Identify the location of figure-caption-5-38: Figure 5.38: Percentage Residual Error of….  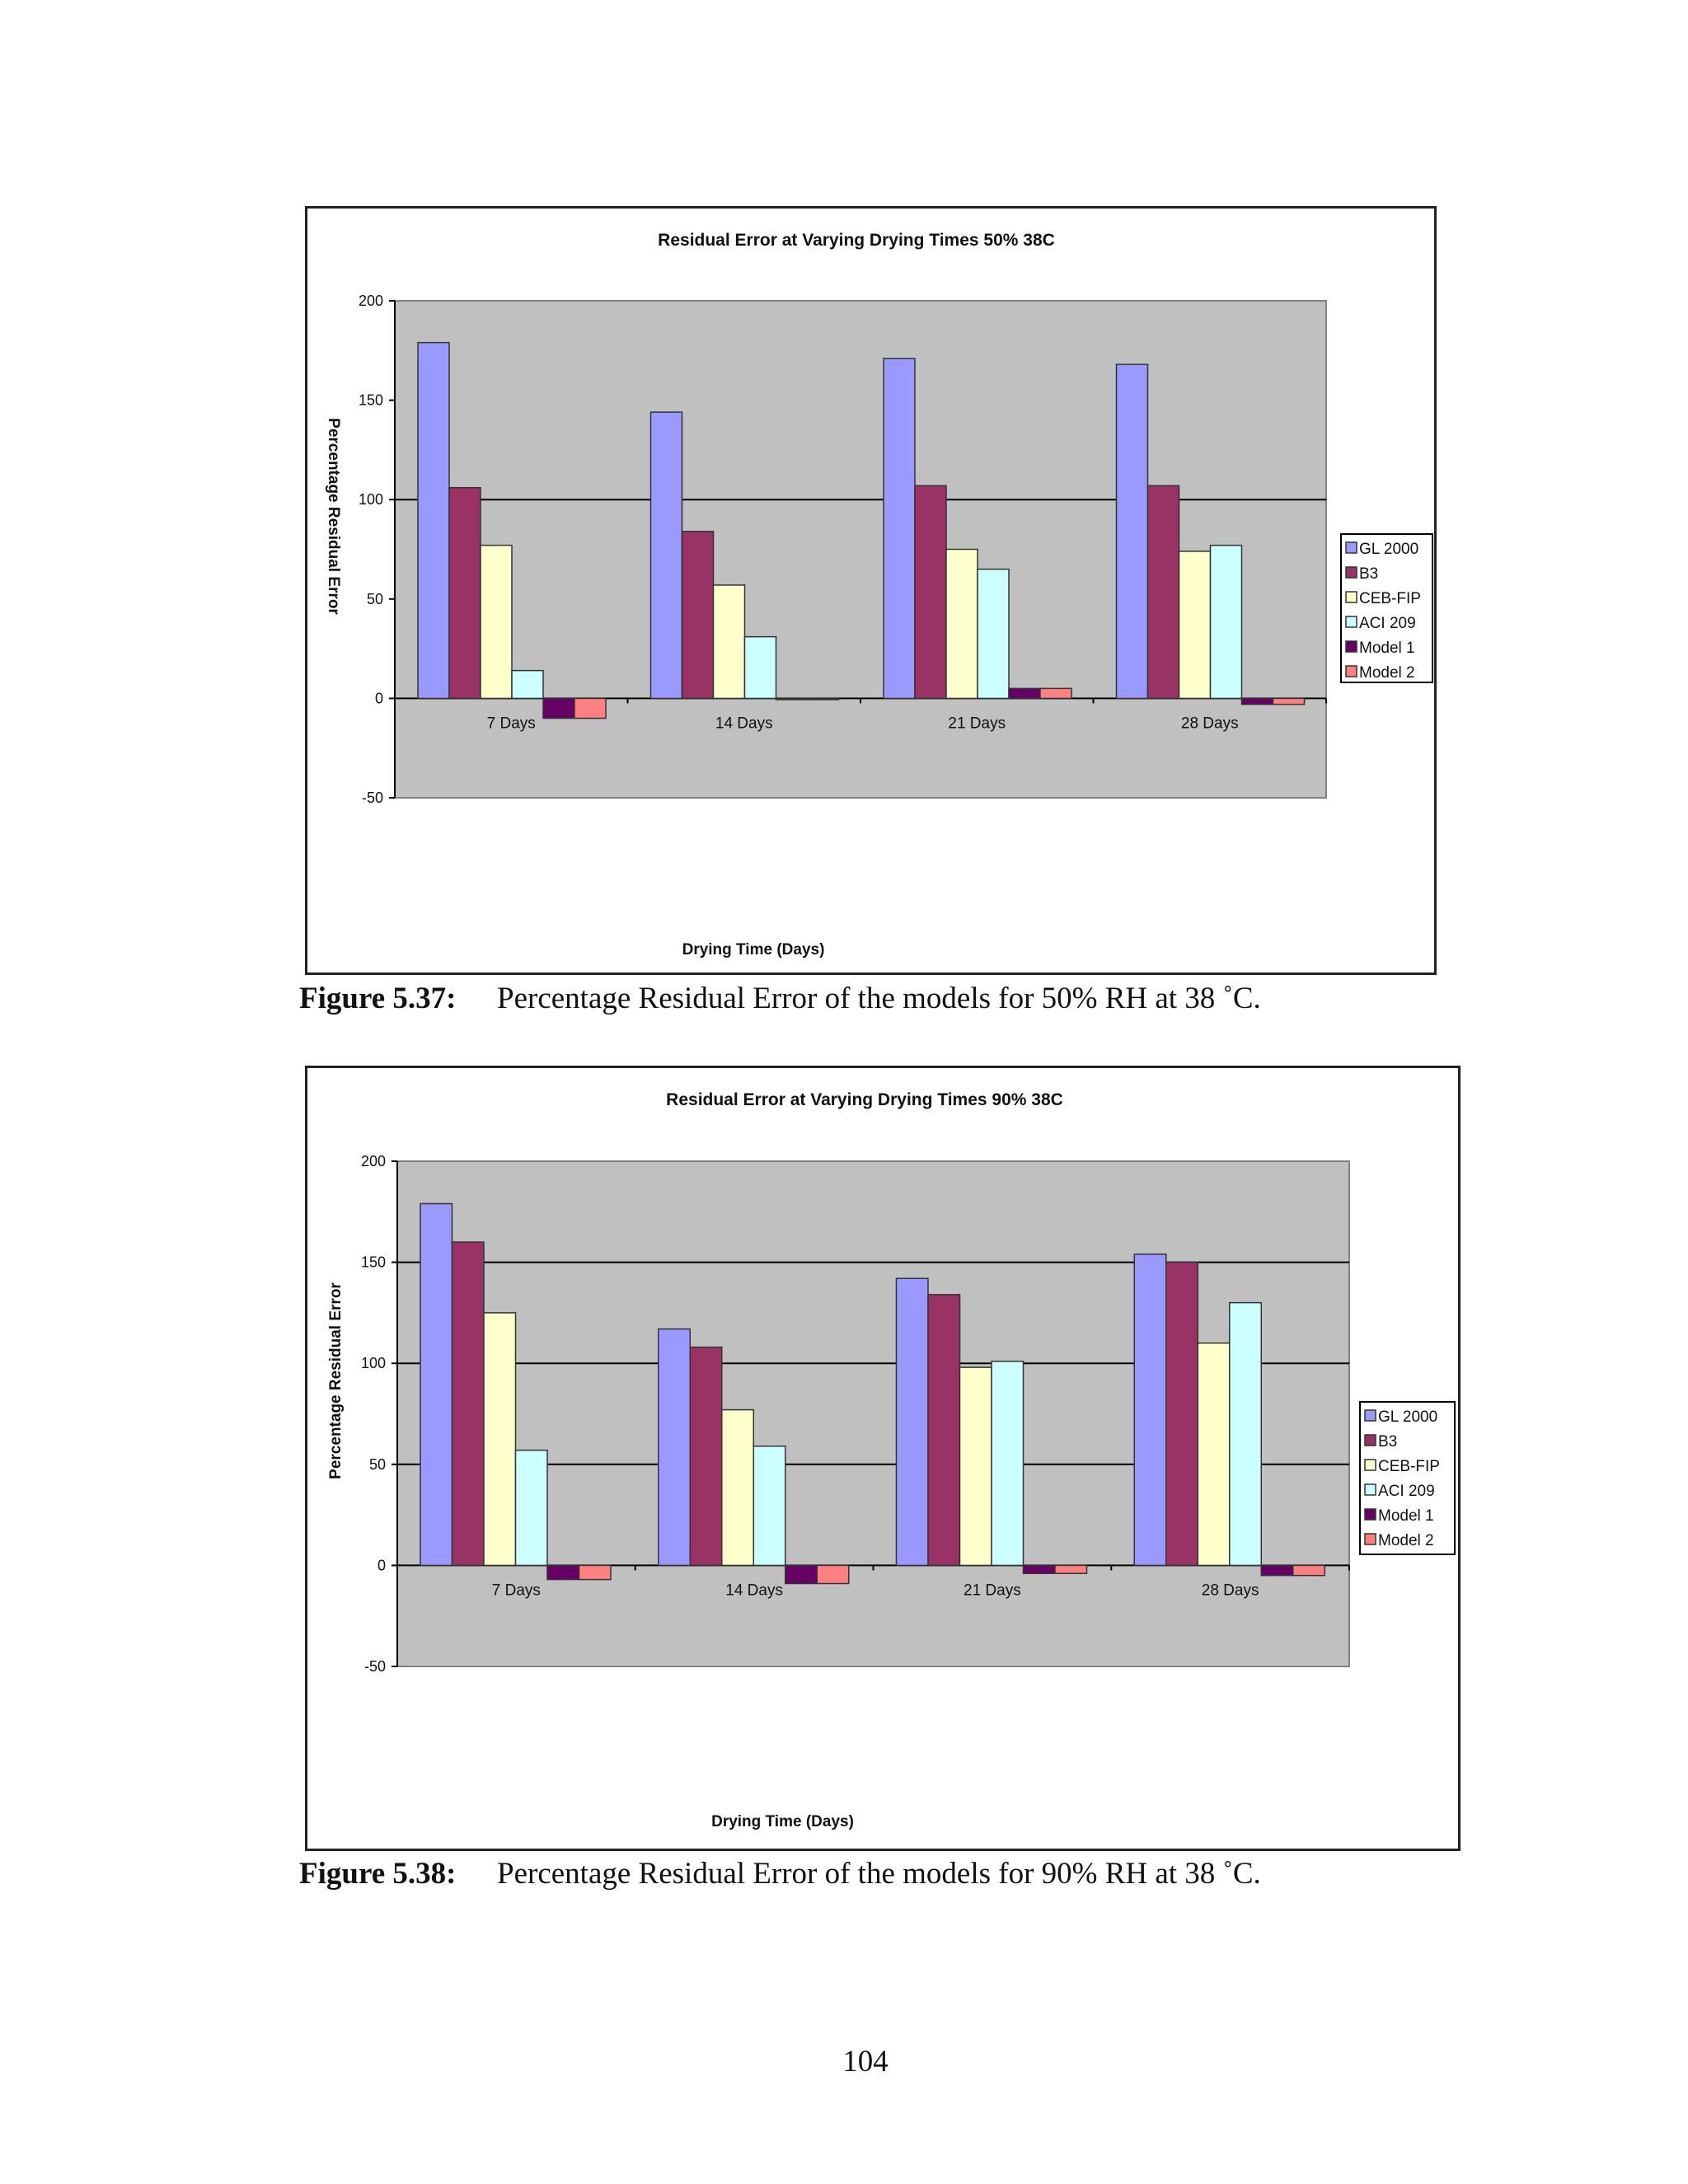
(780, 1873).